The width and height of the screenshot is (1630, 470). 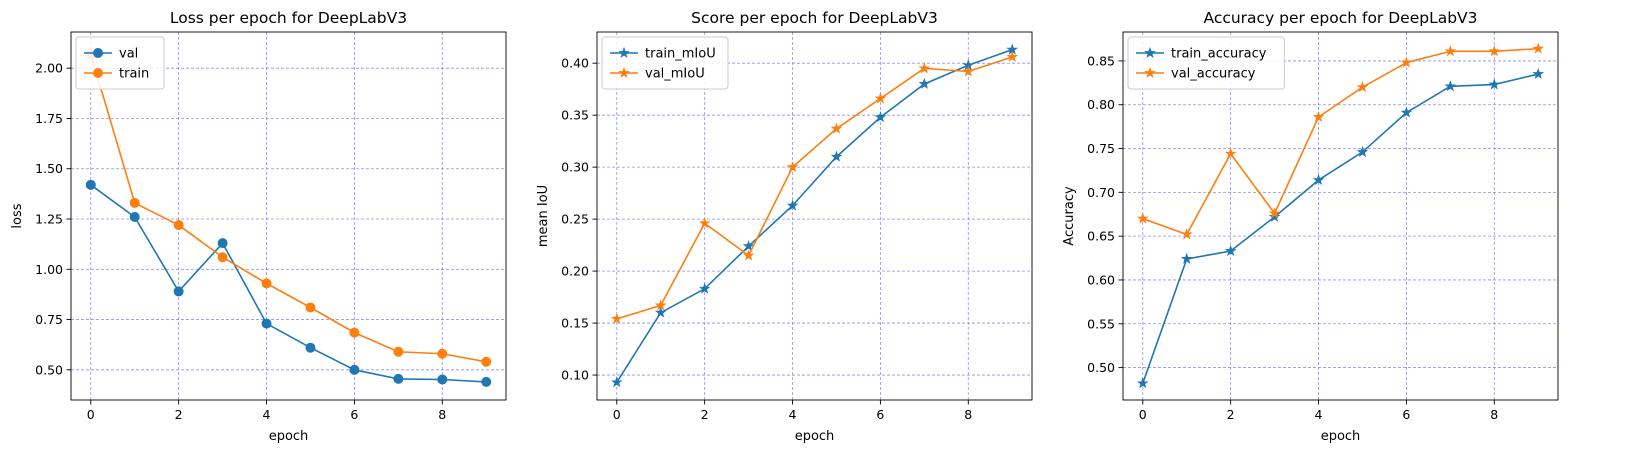 What do you see at coordinates (575, 63) in the screenshot?
I see `y-tick-label: 0.40` at bounding box center [575, 63].